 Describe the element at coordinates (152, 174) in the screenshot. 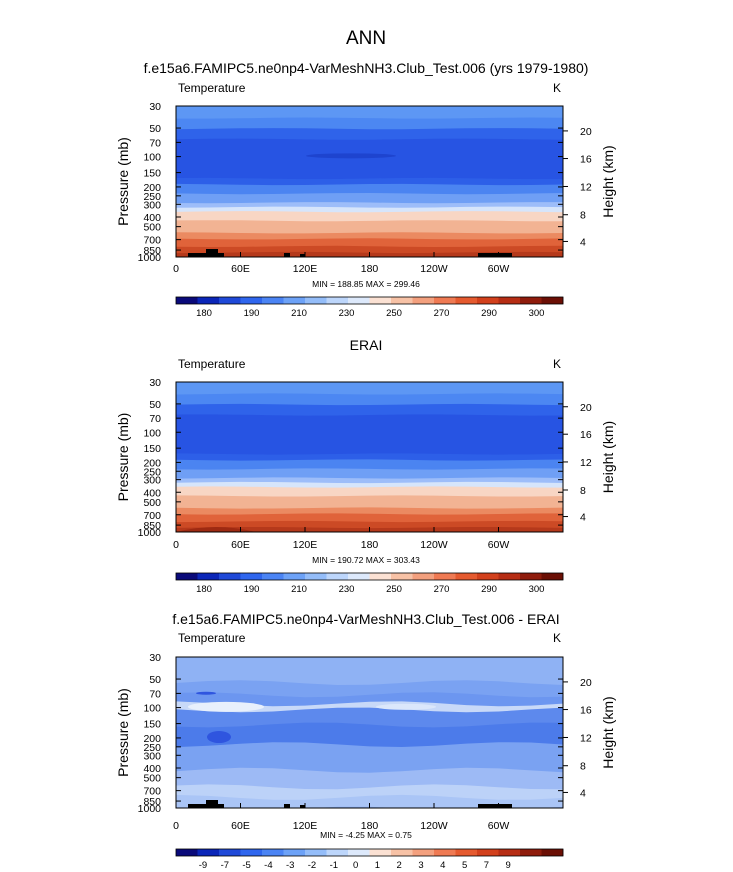

I see `y-tick-label: 150` at that location.